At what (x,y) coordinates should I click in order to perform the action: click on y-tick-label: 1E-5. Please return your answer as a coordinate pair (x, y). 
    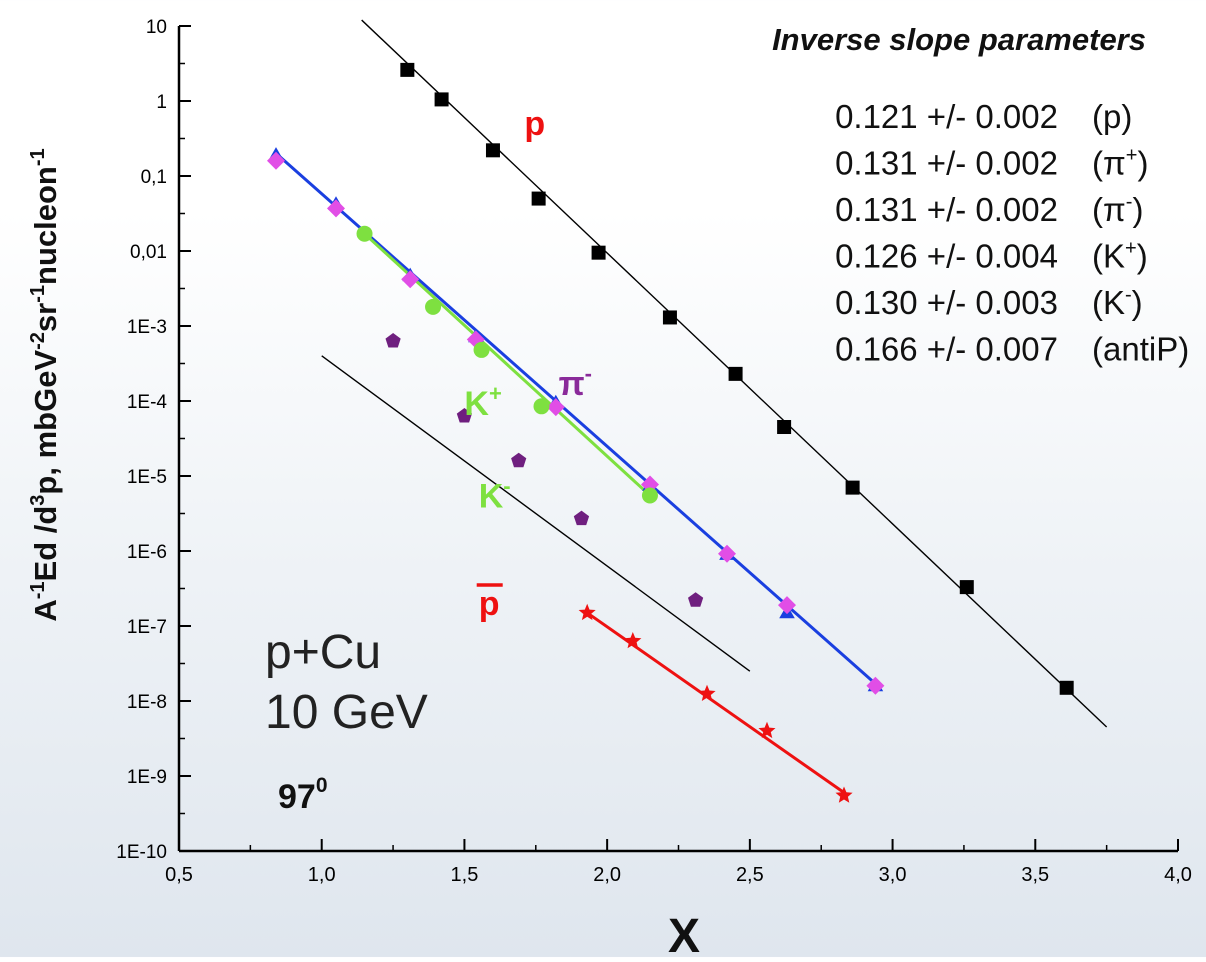
    Looking at the image, I should click on (147, 477).